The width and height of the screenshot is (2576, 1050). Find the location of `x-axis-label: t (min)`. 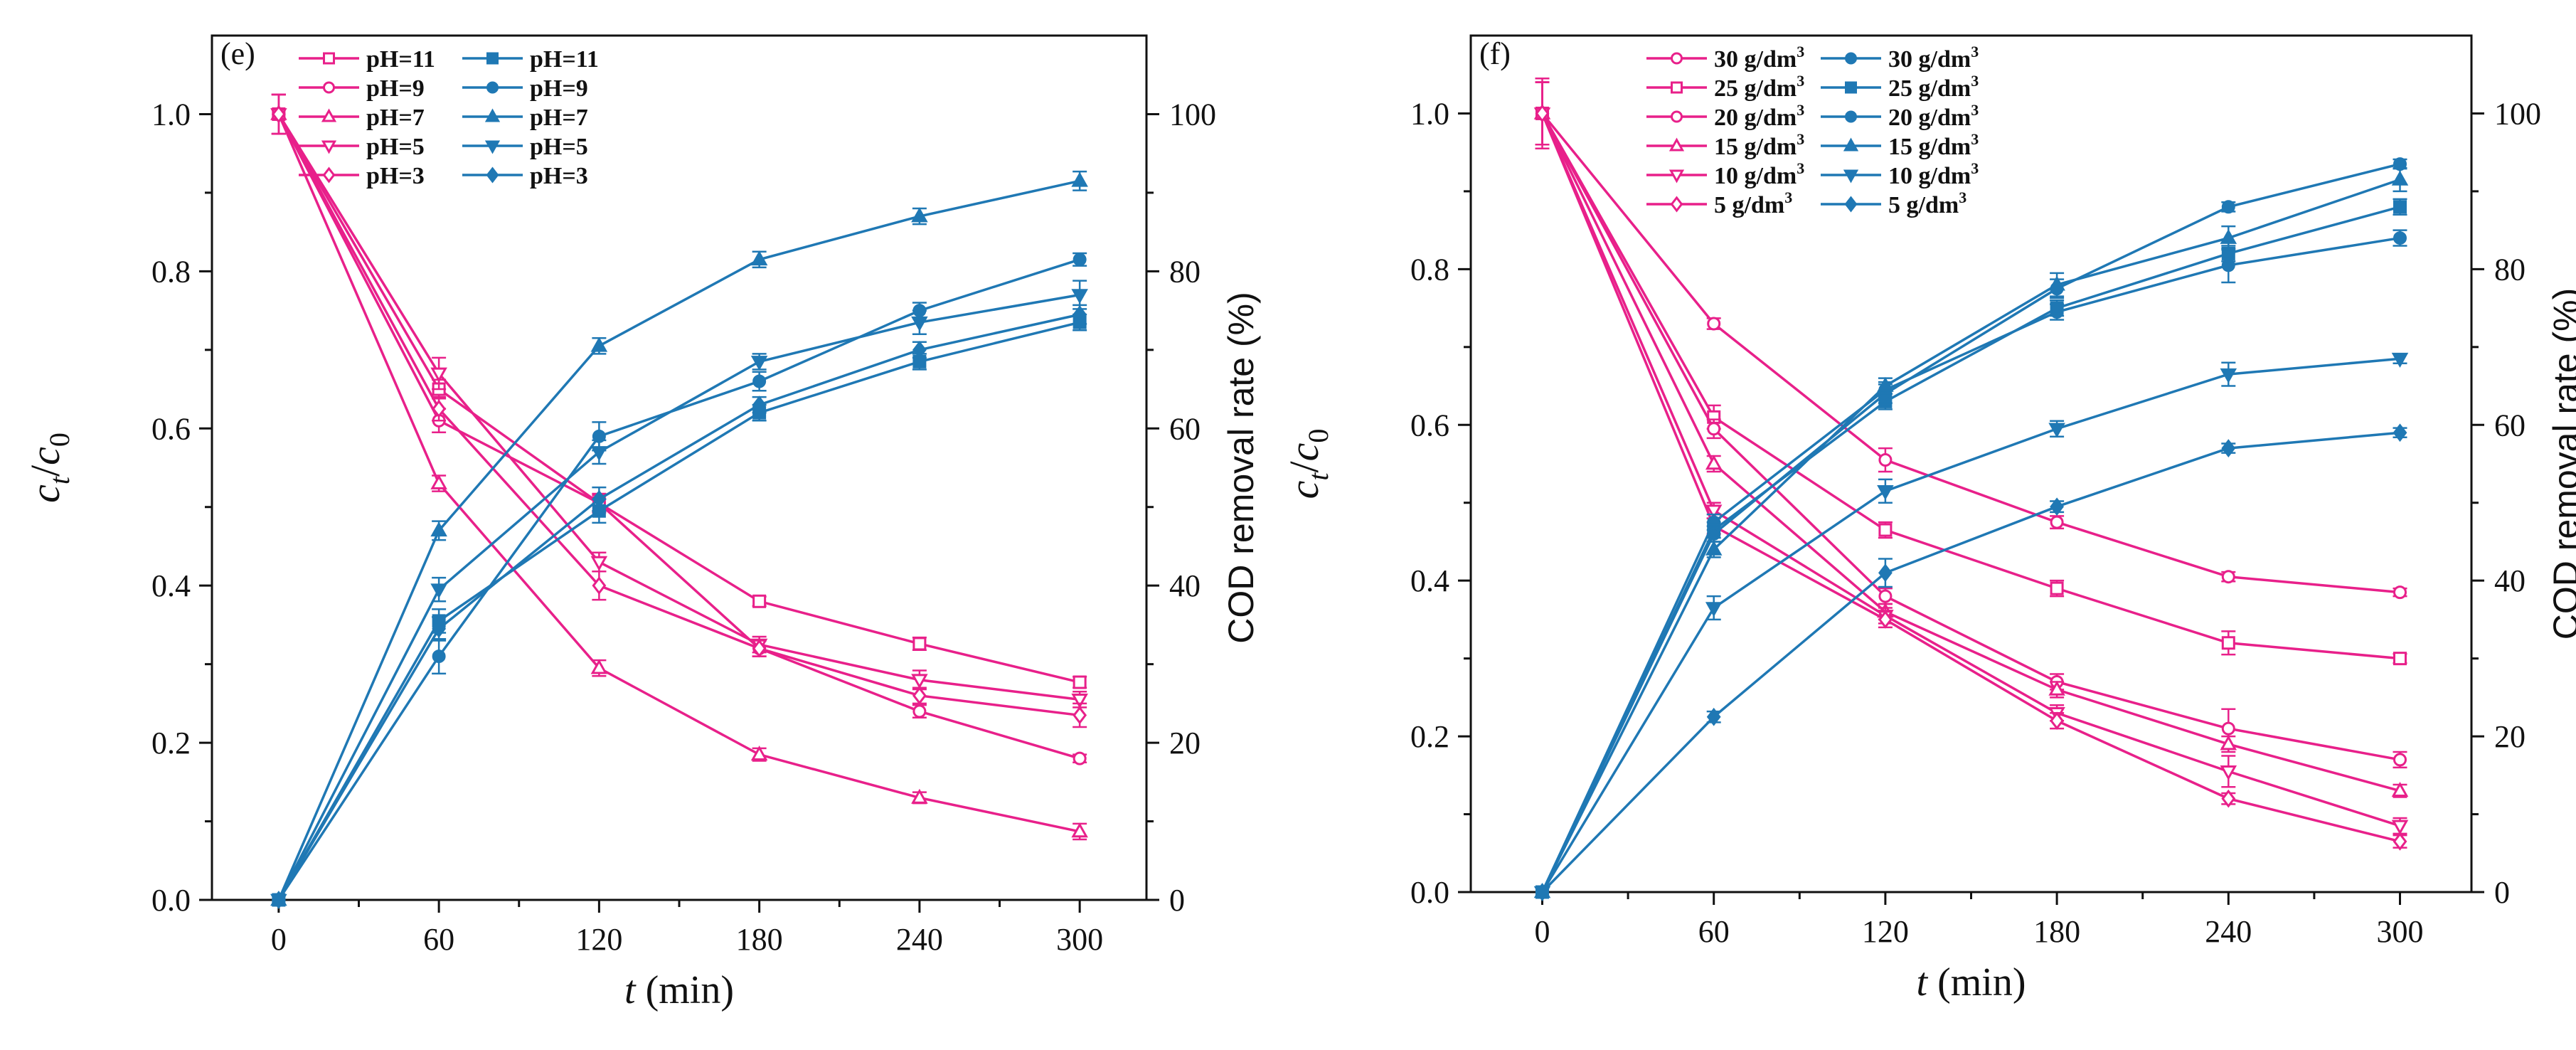

x-axis-label: t (min) is located at coordinates (1971, 982).